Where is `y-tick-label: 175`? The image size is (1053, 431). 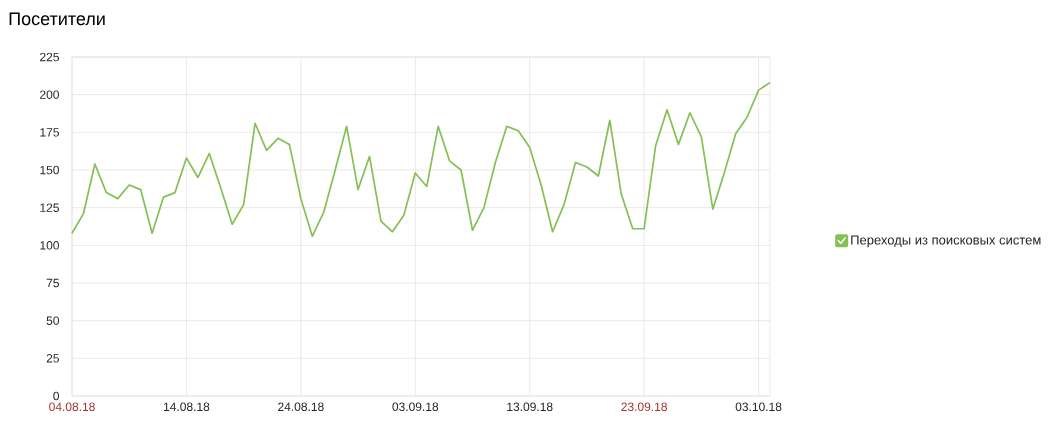
y-tick-label: 175 is located at coordinates (49, 132).